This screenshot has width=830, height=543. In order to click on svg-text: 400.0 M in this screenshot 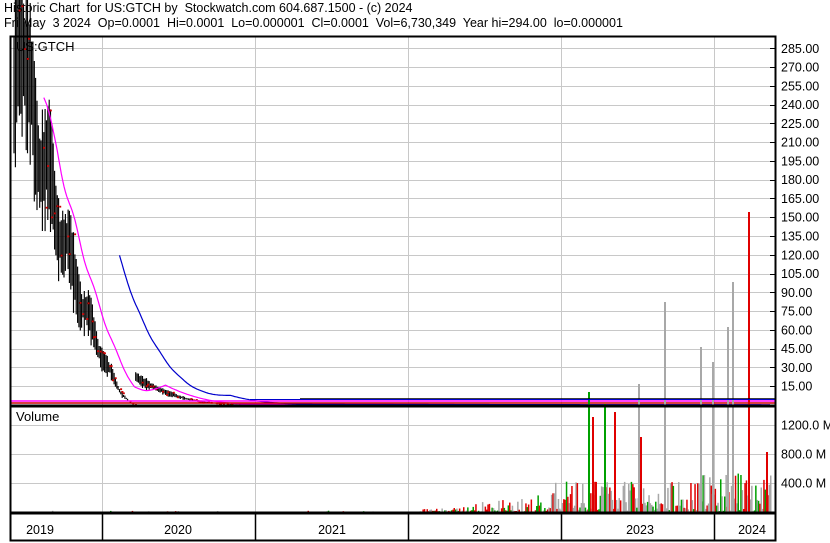, I will do `click(803, 484)`.